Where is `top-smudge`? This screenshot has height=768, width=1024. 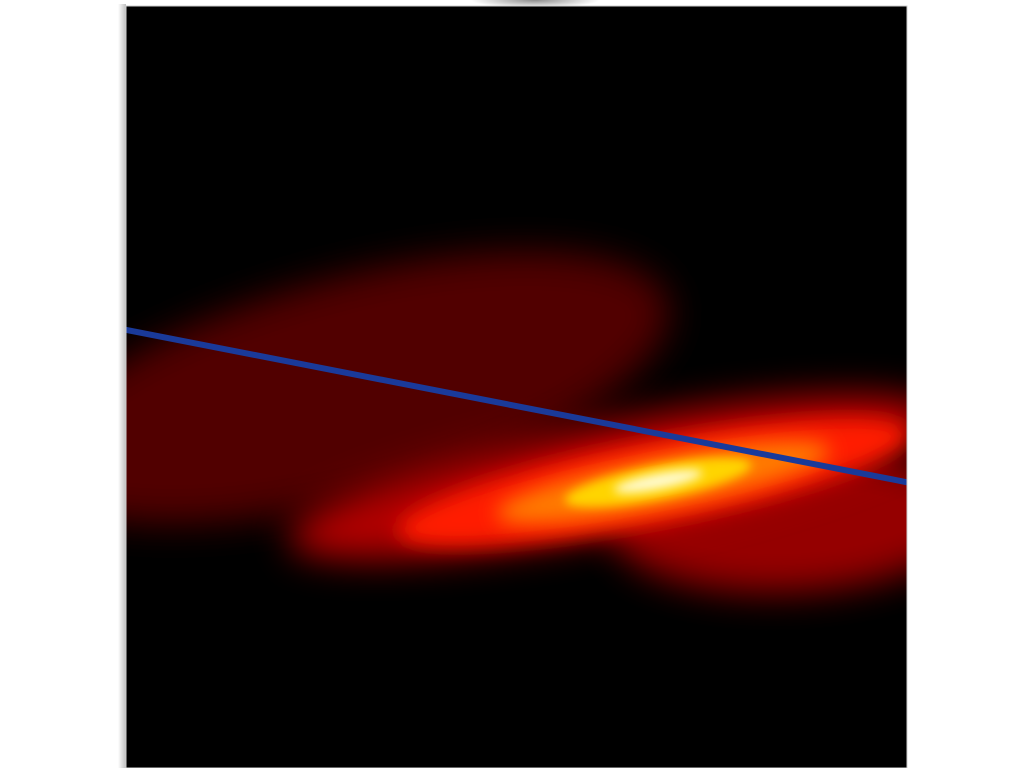
top-smudge is located at coordinates (535, 4).